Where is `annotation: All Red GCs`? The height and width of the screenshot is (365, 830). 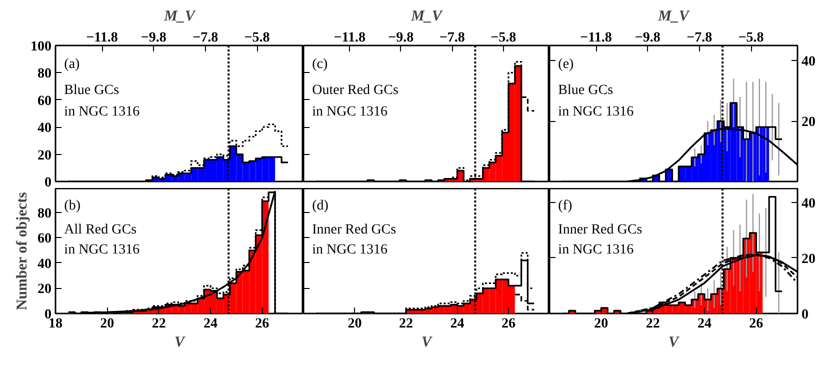 annotation: All Red GCs is located at coordinates (100, 230).